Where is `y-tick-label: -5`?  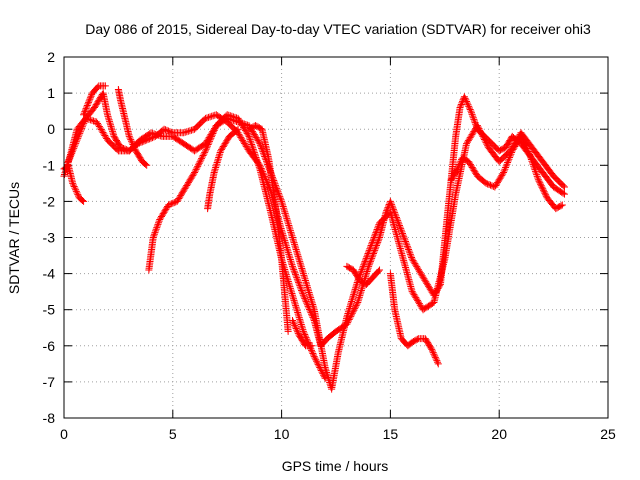 y-tick-label: -5 is located at coordinates (49, 310).